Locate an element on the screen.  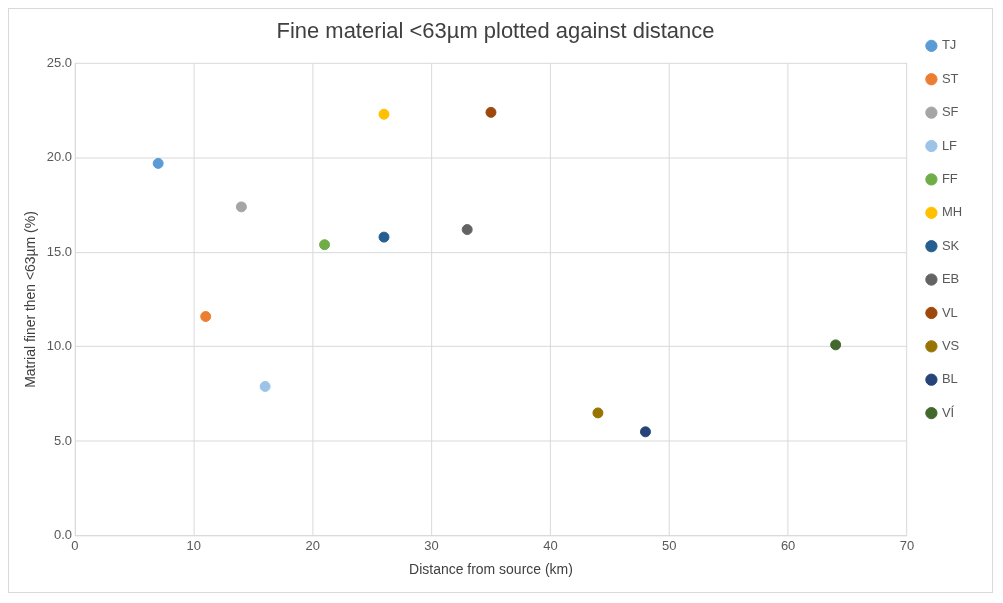
x-tick-label: 0 is located at coordinates (75, 546).